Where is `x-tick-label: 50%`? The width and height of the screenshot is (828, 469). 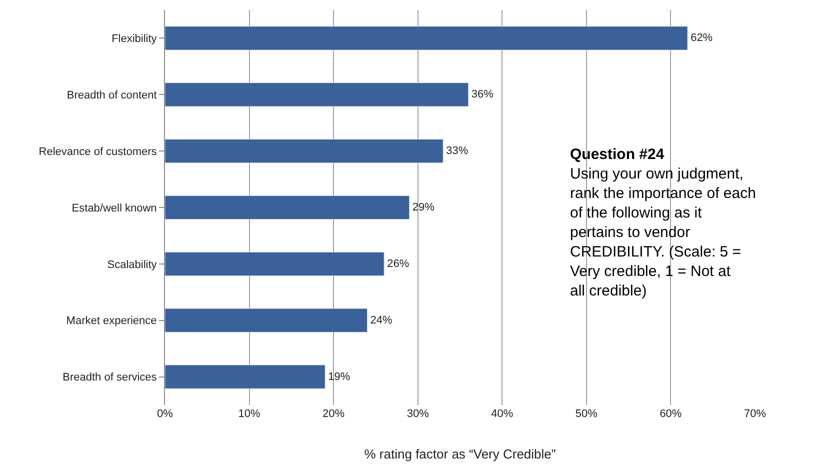
x-tick-label: 50% is located at coordinates (586, 414).